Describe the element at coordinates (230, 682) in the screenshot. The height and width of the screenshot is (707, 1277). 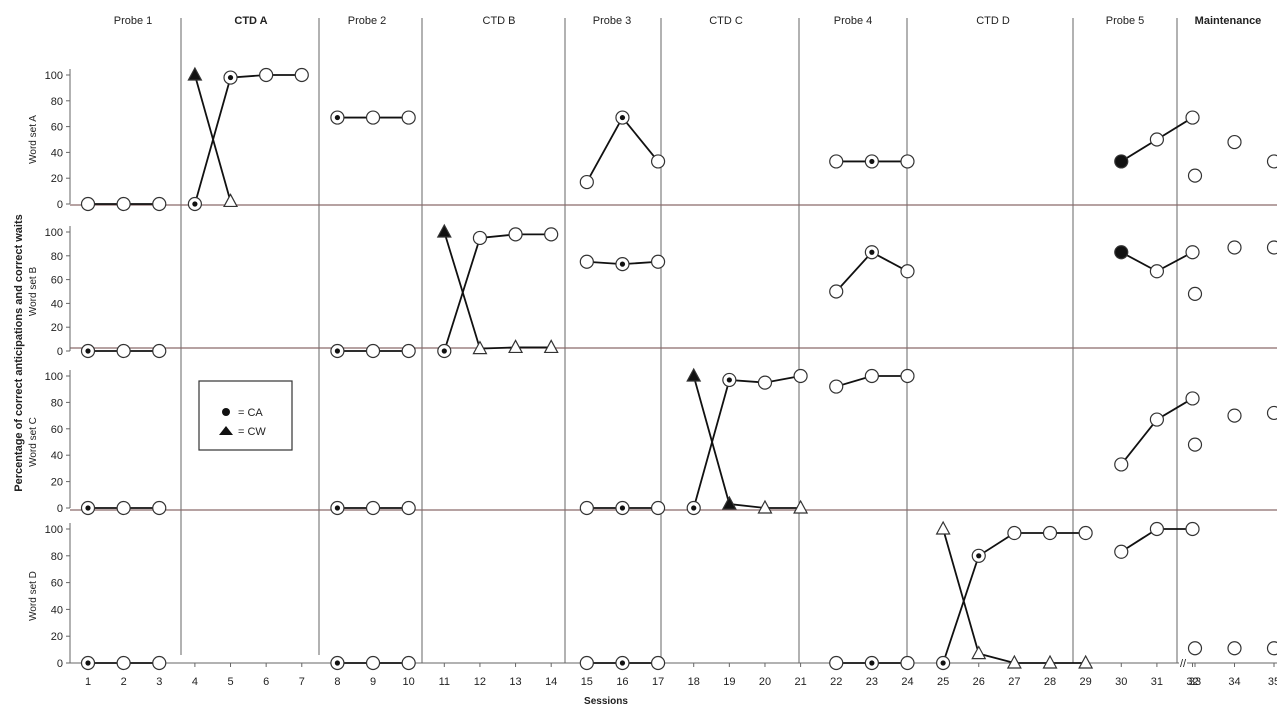
I see `x-tick-label: 5` at that location.